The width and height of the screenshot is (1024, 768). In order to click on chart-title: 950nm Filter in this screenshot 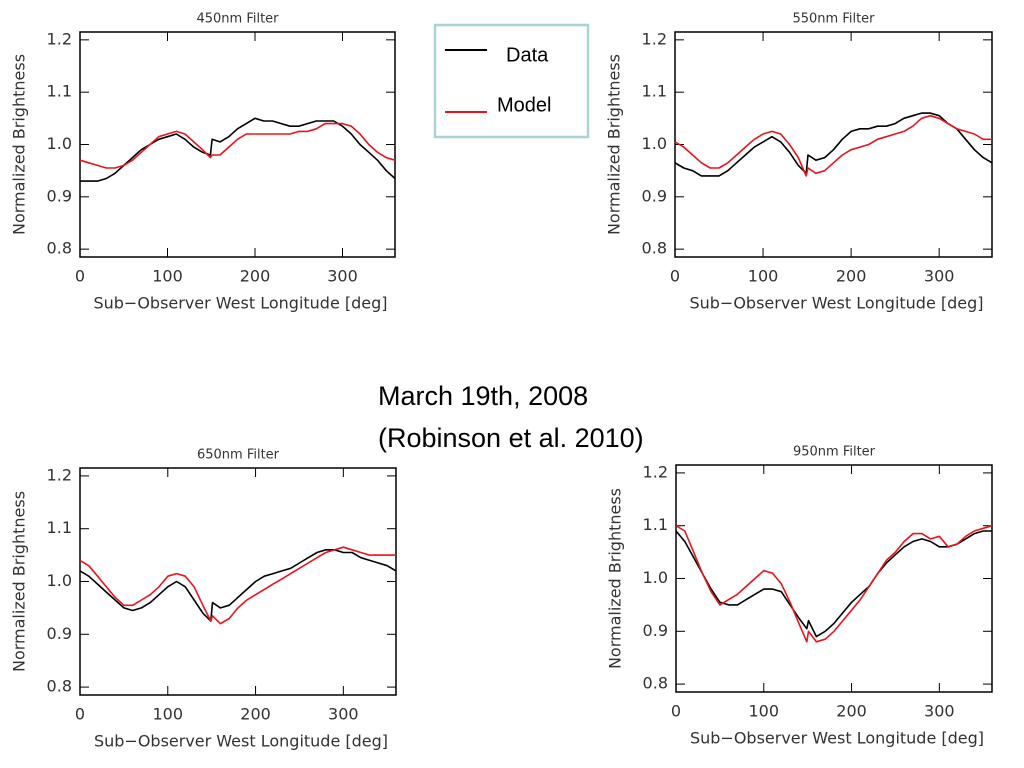, I will do `click(834, 452)`.